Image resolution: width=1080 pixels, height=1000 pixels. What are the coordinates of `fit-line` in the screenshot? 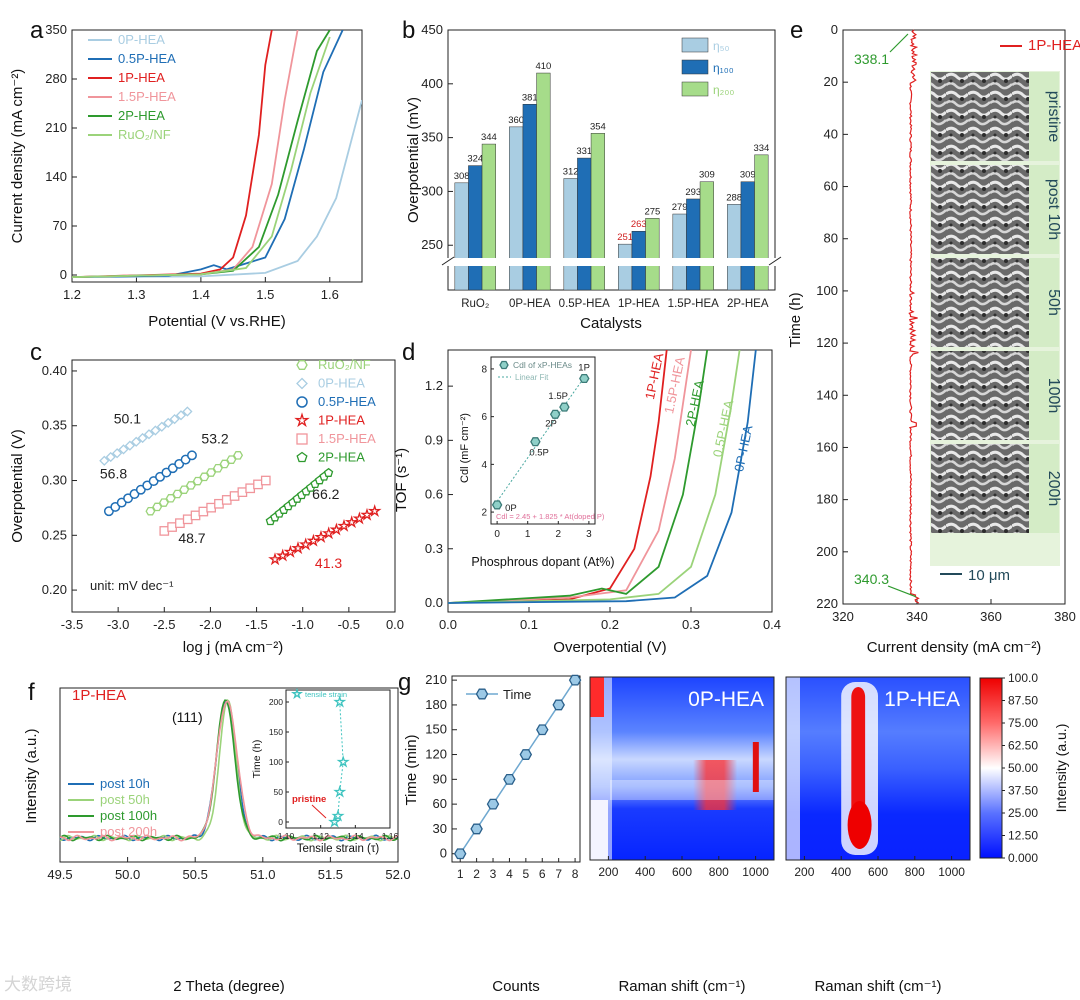 It's located at (541, 438).